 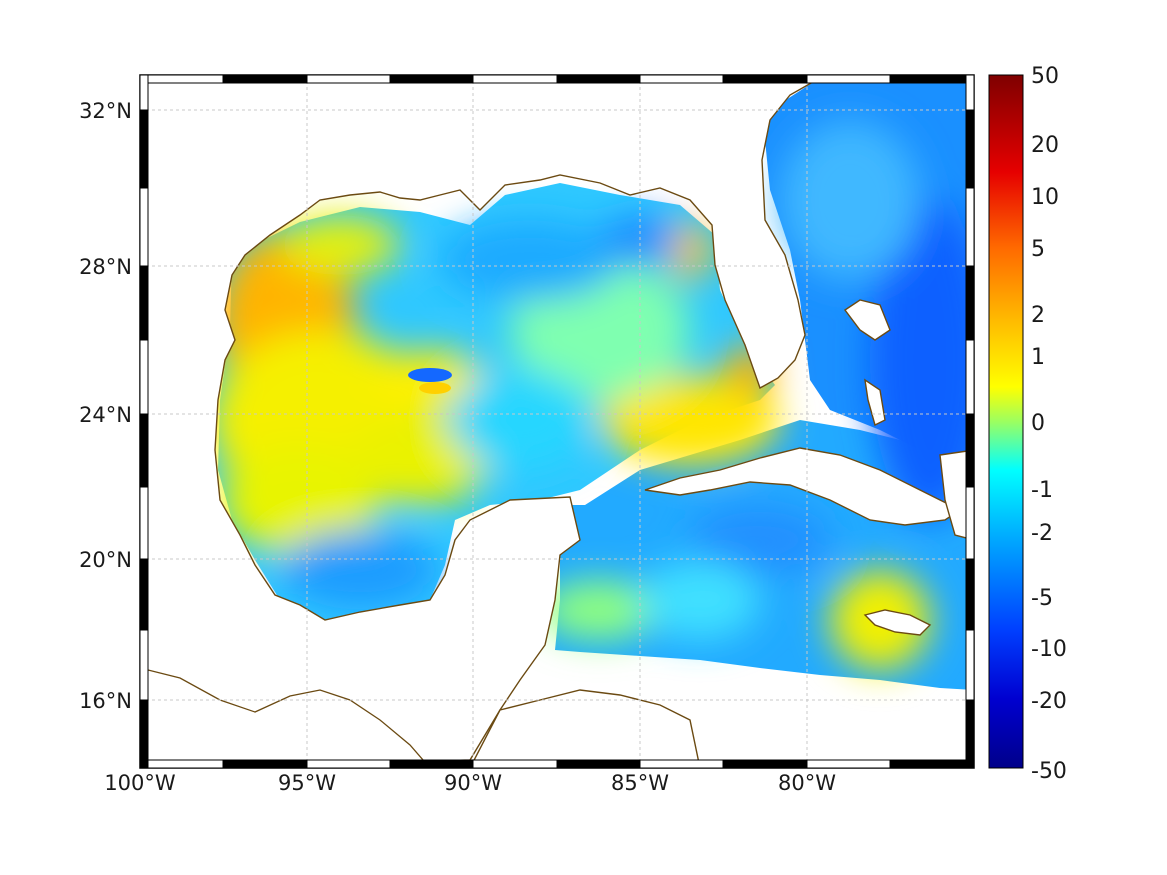 What do you see at coordinates (867, 363) in the screenshot?
I see `bahamas-land` at bounding box center [867, 363].